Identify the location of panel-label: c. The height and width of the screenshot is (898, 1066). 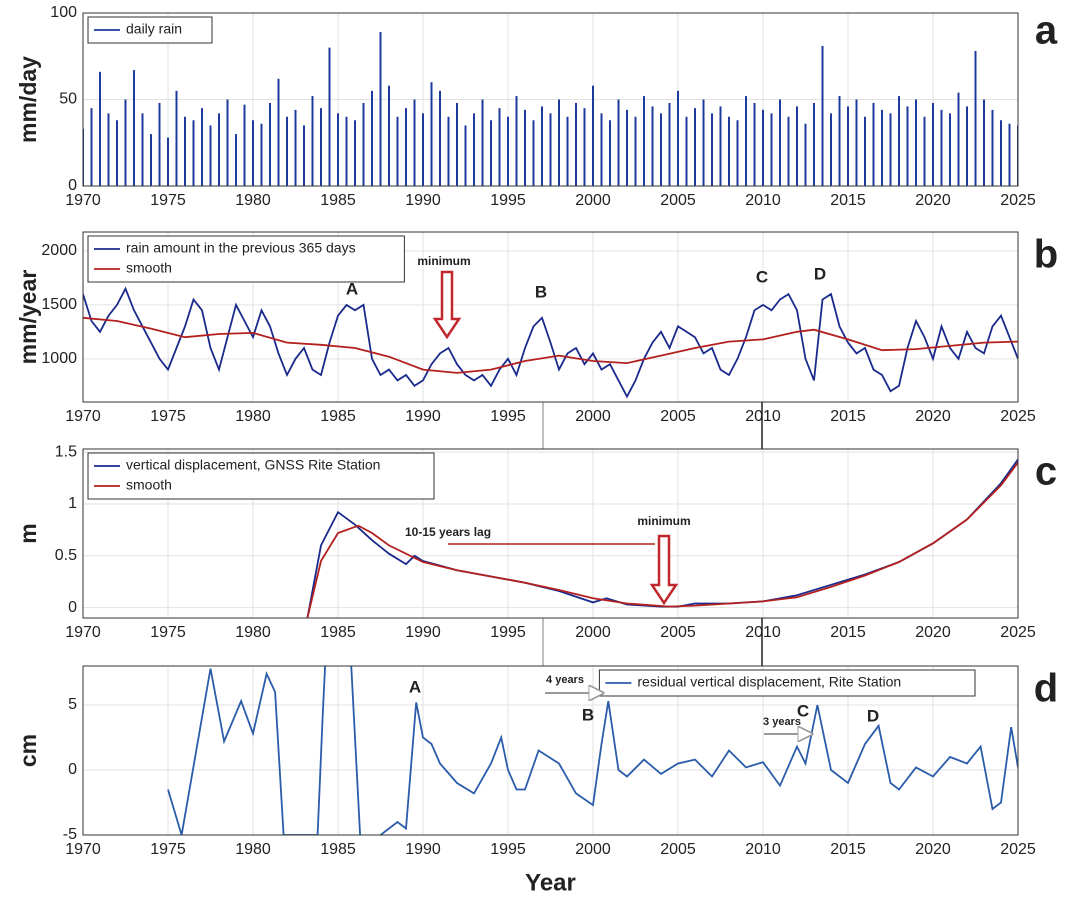
(1046, 472).